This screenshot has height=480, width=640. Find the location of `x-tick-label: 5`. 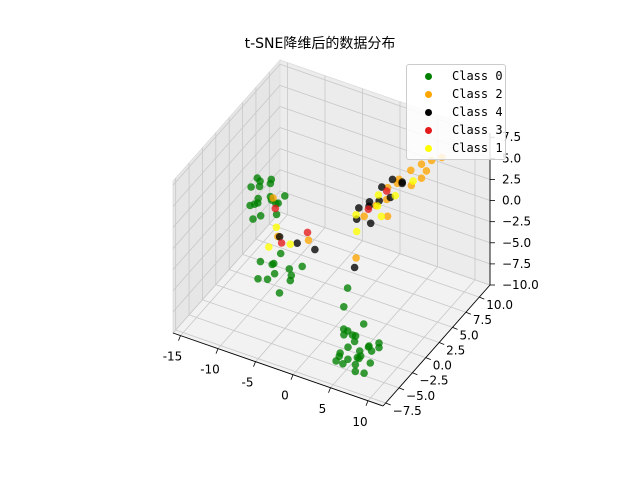

x-tick-label: 5 is located at coordinates (323, 409).